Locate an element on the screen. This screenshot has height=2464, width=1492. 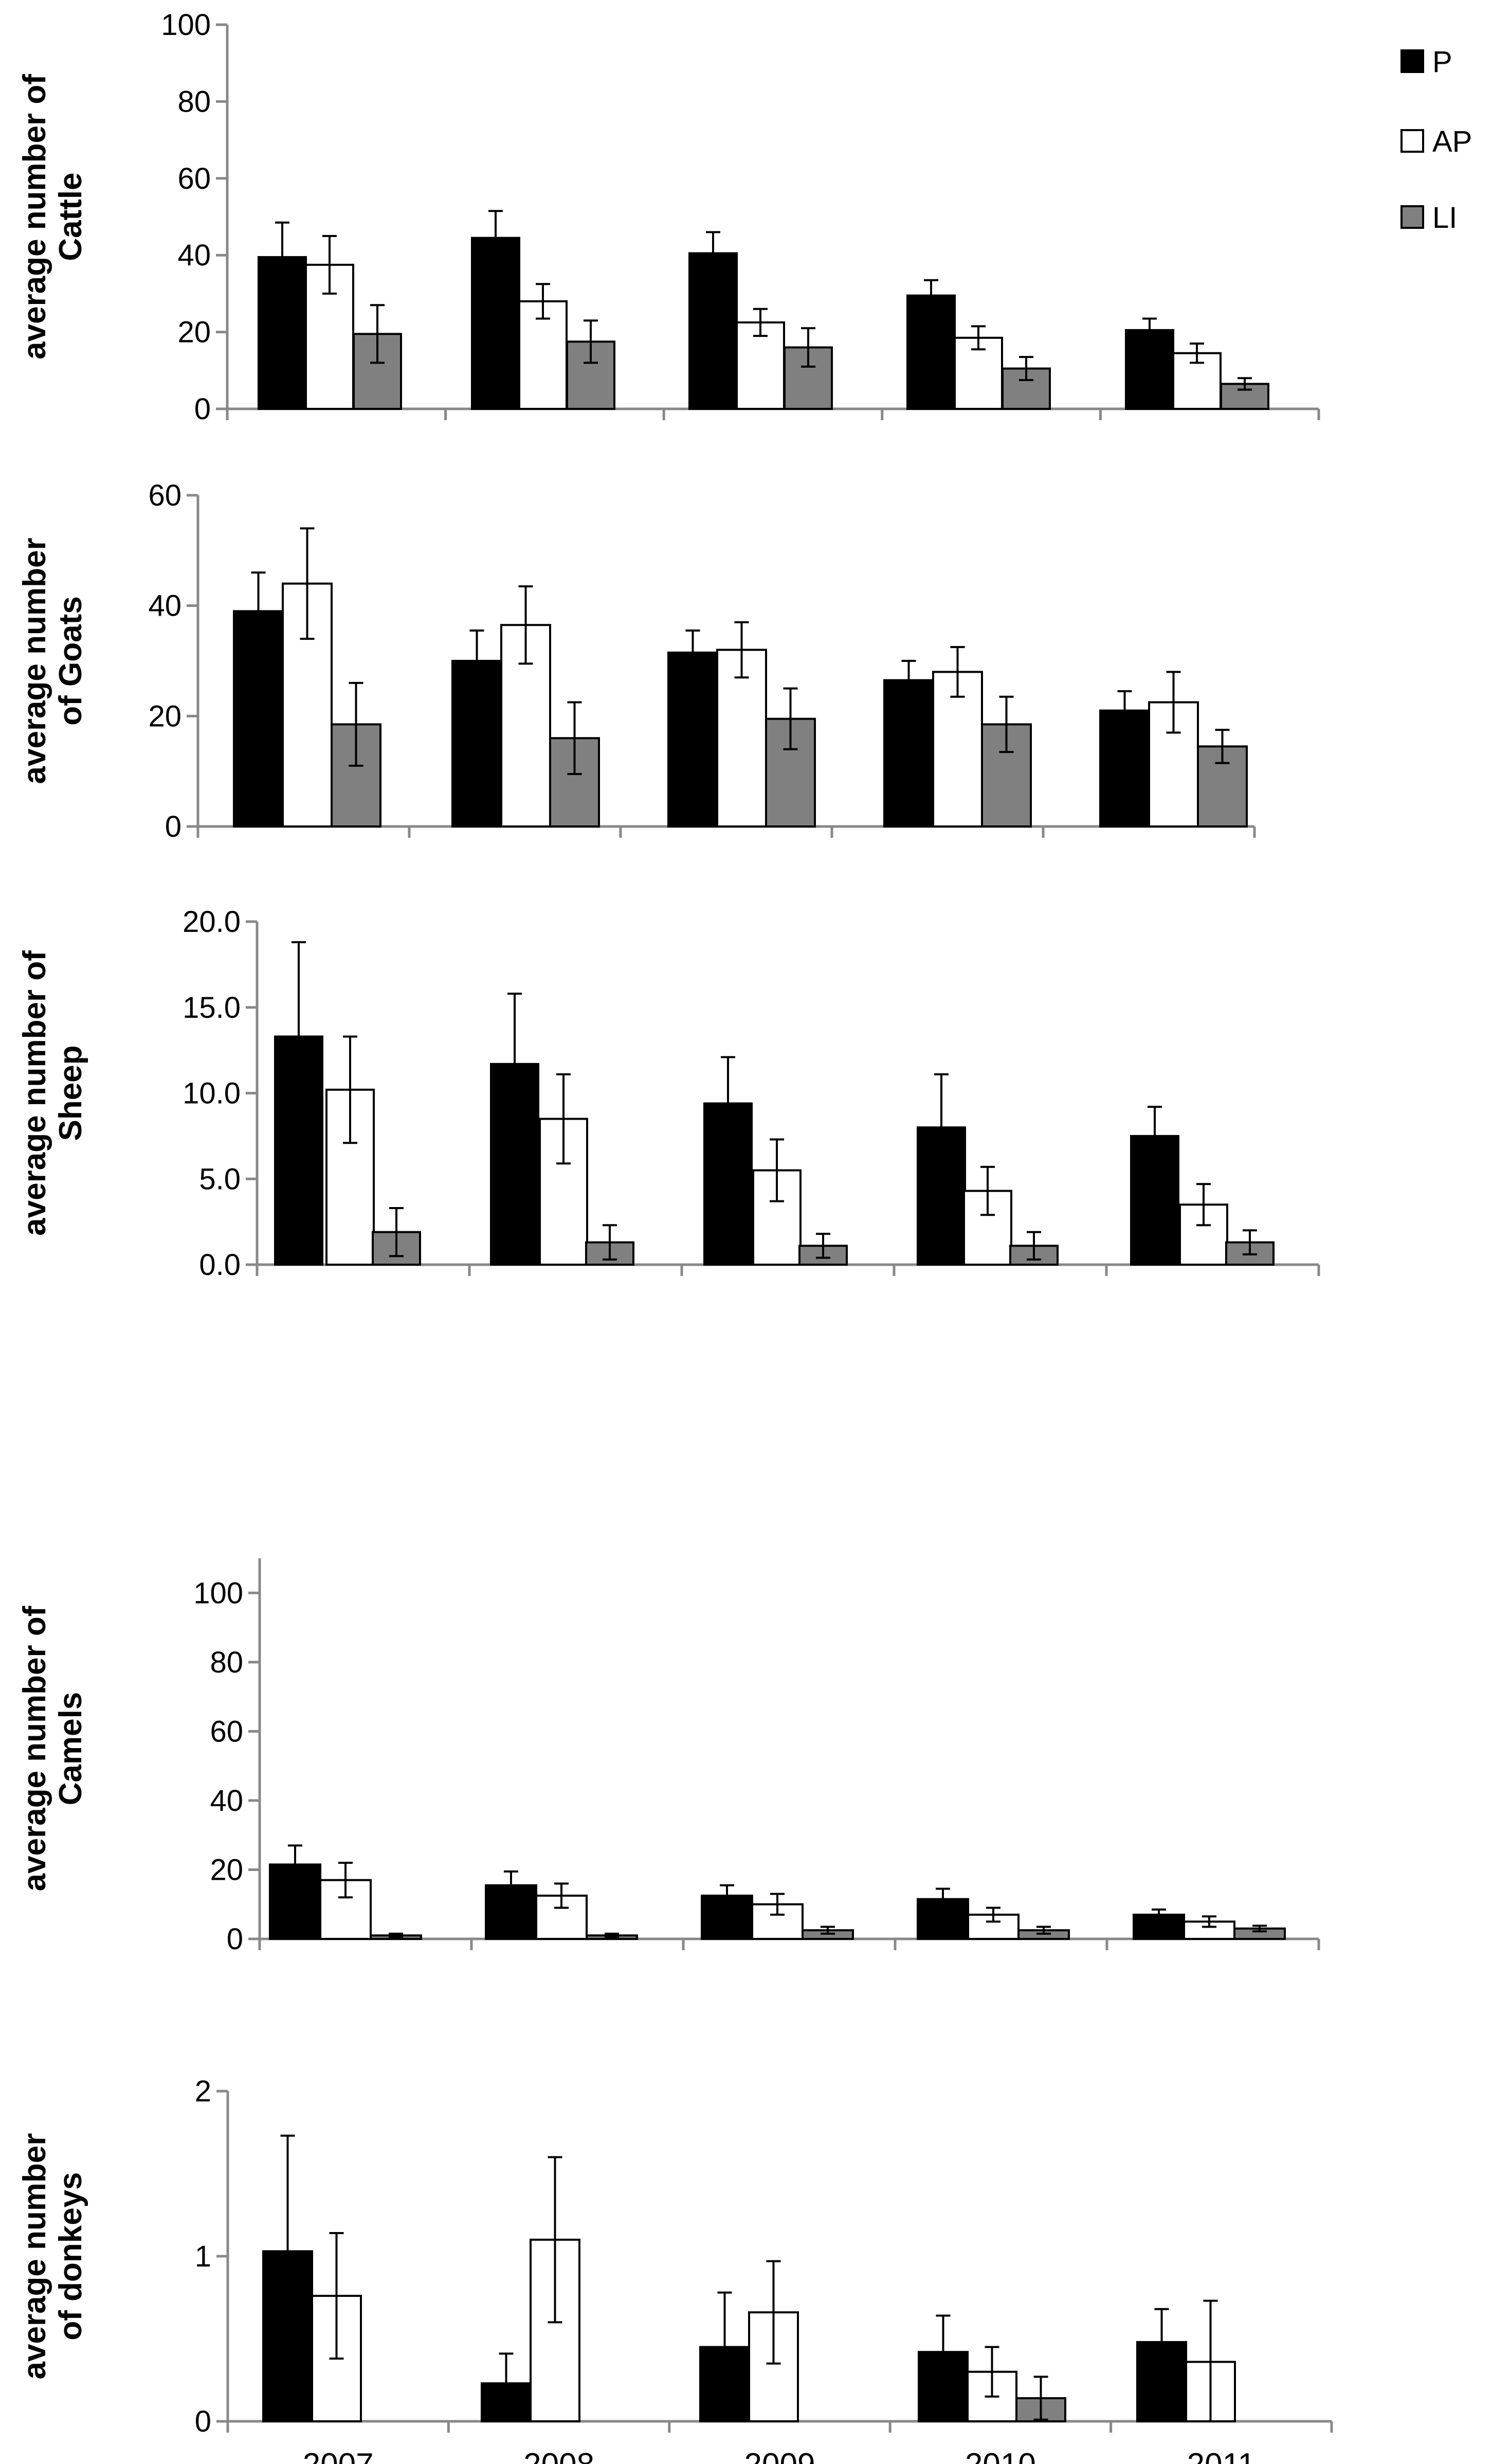
bar-ap-2007 is located at coordinates (350, 1177).